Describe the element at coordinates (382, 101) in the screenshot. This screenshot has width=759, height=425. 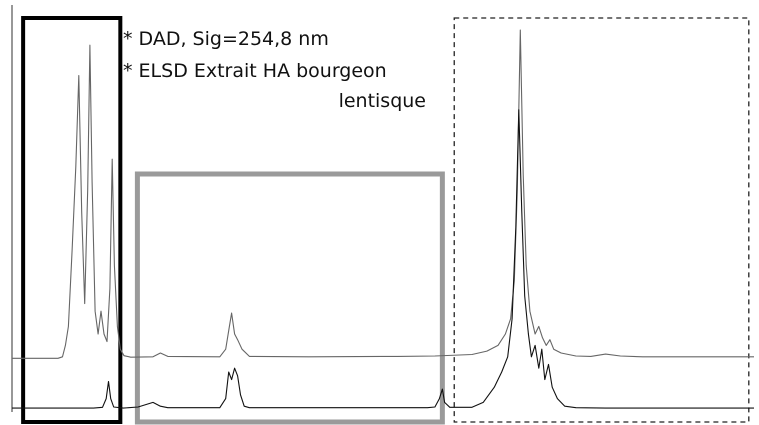
I see `legend-elsd-continued: lentisque` at that location.